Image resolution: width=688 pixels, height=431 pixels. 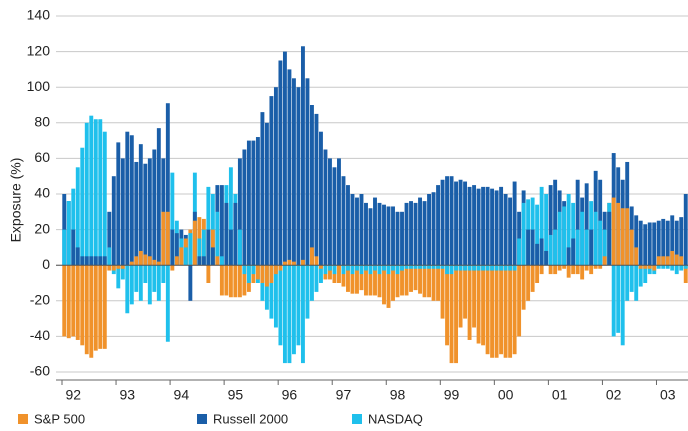 What do you see at coordinates (23, 419) in the screenshot?
I see `legend-swatch` at bounding box center [23, 419].